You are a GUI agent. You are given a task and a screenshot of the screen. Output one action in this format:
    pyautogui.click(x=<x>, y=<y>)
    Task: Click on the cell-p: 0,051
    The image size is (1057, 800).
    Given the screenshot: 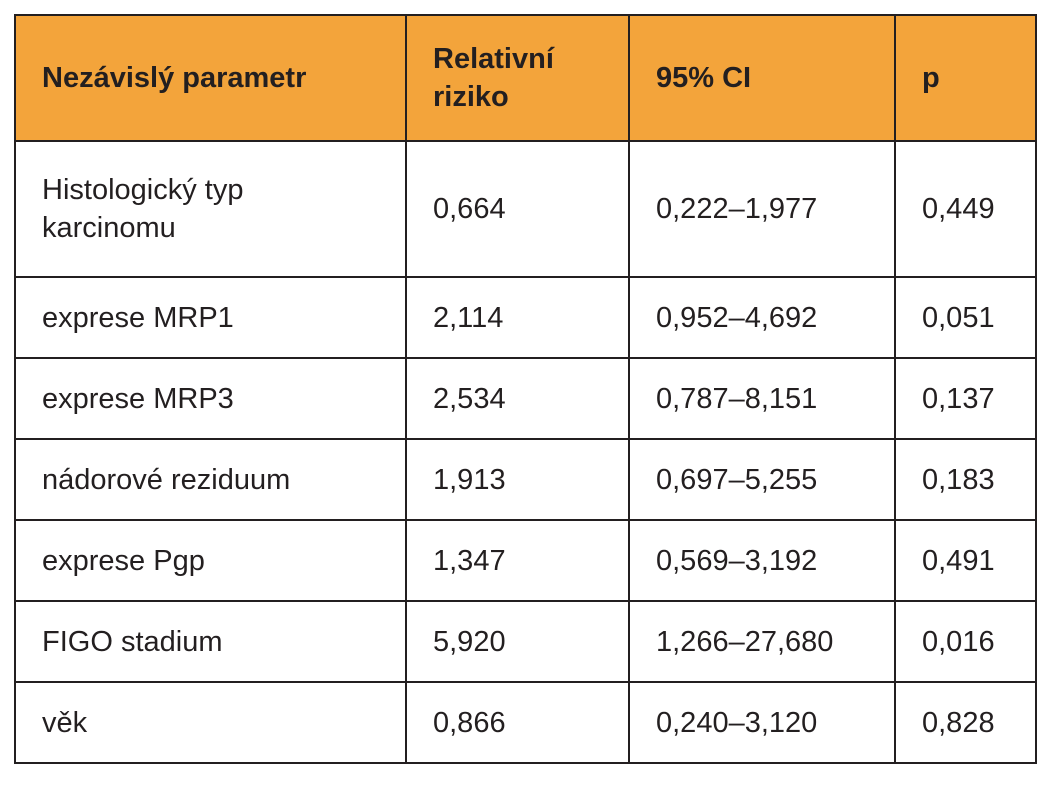 What is the action you would take?
    pyautogui.click(x=965, y=317)
    